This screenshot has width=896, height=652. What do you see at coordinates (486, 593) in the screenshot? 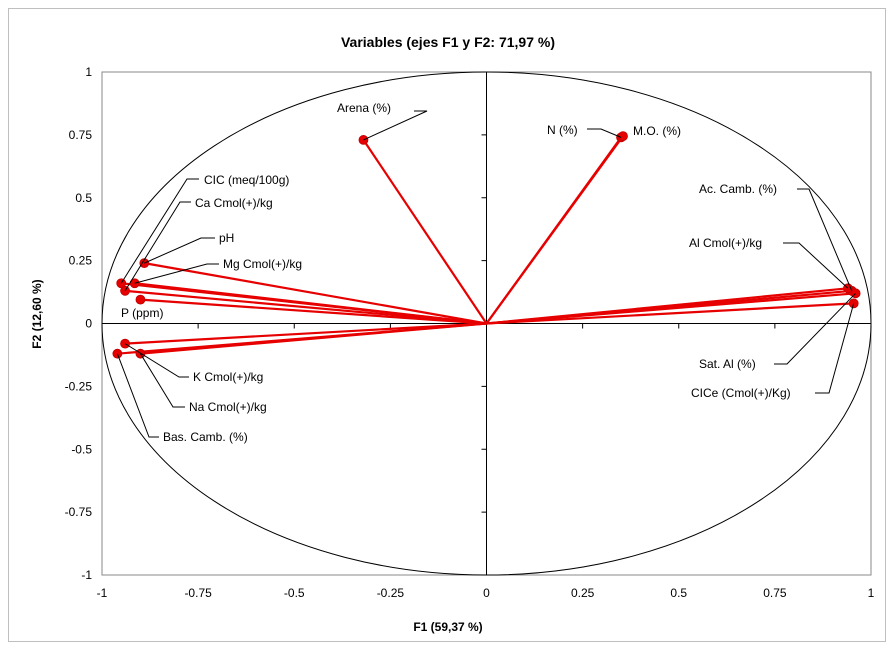
I see `x-tick-label: 0` at bounding box center [486, 593].